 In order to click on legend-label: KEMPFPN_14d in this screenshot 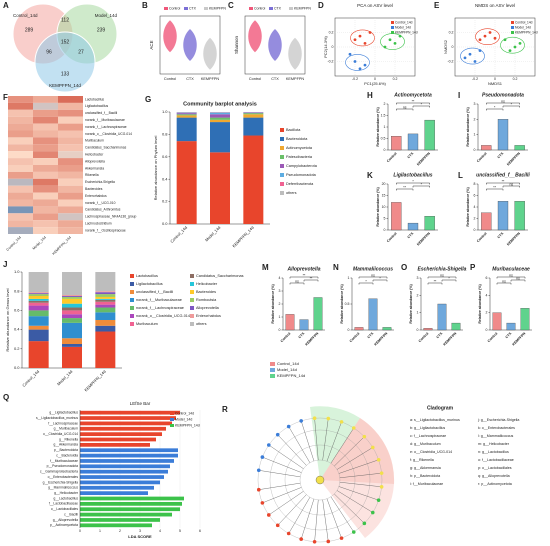, I will do `click(291, 375)`.